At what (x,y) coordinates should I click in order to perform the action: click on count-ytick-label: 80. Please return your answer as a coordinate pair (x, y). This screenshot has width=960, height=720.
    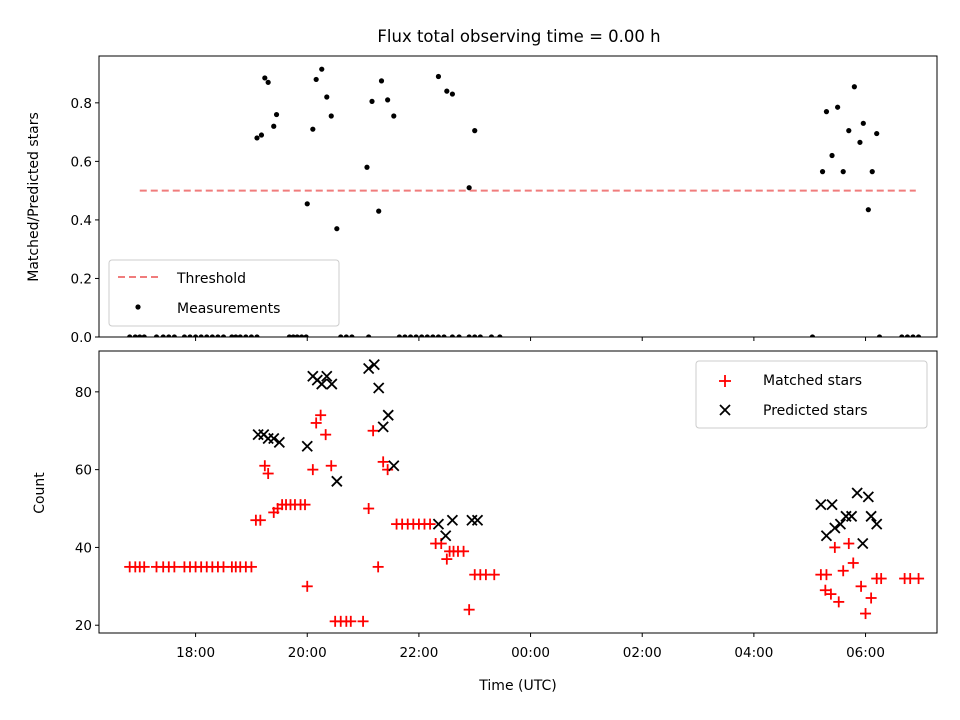
    Looking at the image, I should click on (83, 393).